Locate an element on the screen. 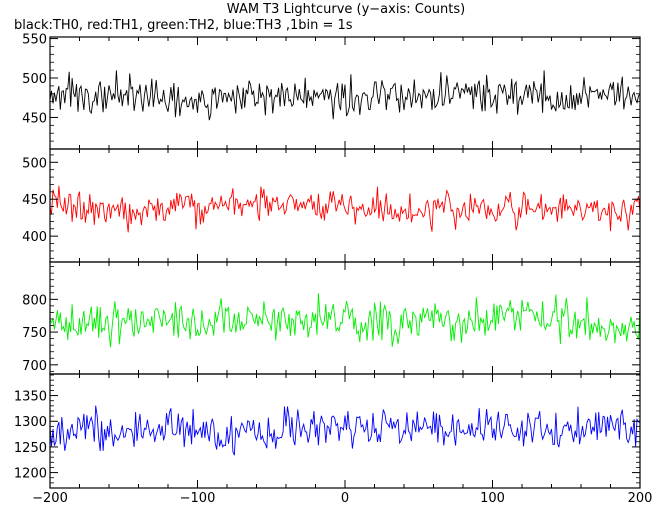  series-line-th0 is located at coordinates (345, 95).